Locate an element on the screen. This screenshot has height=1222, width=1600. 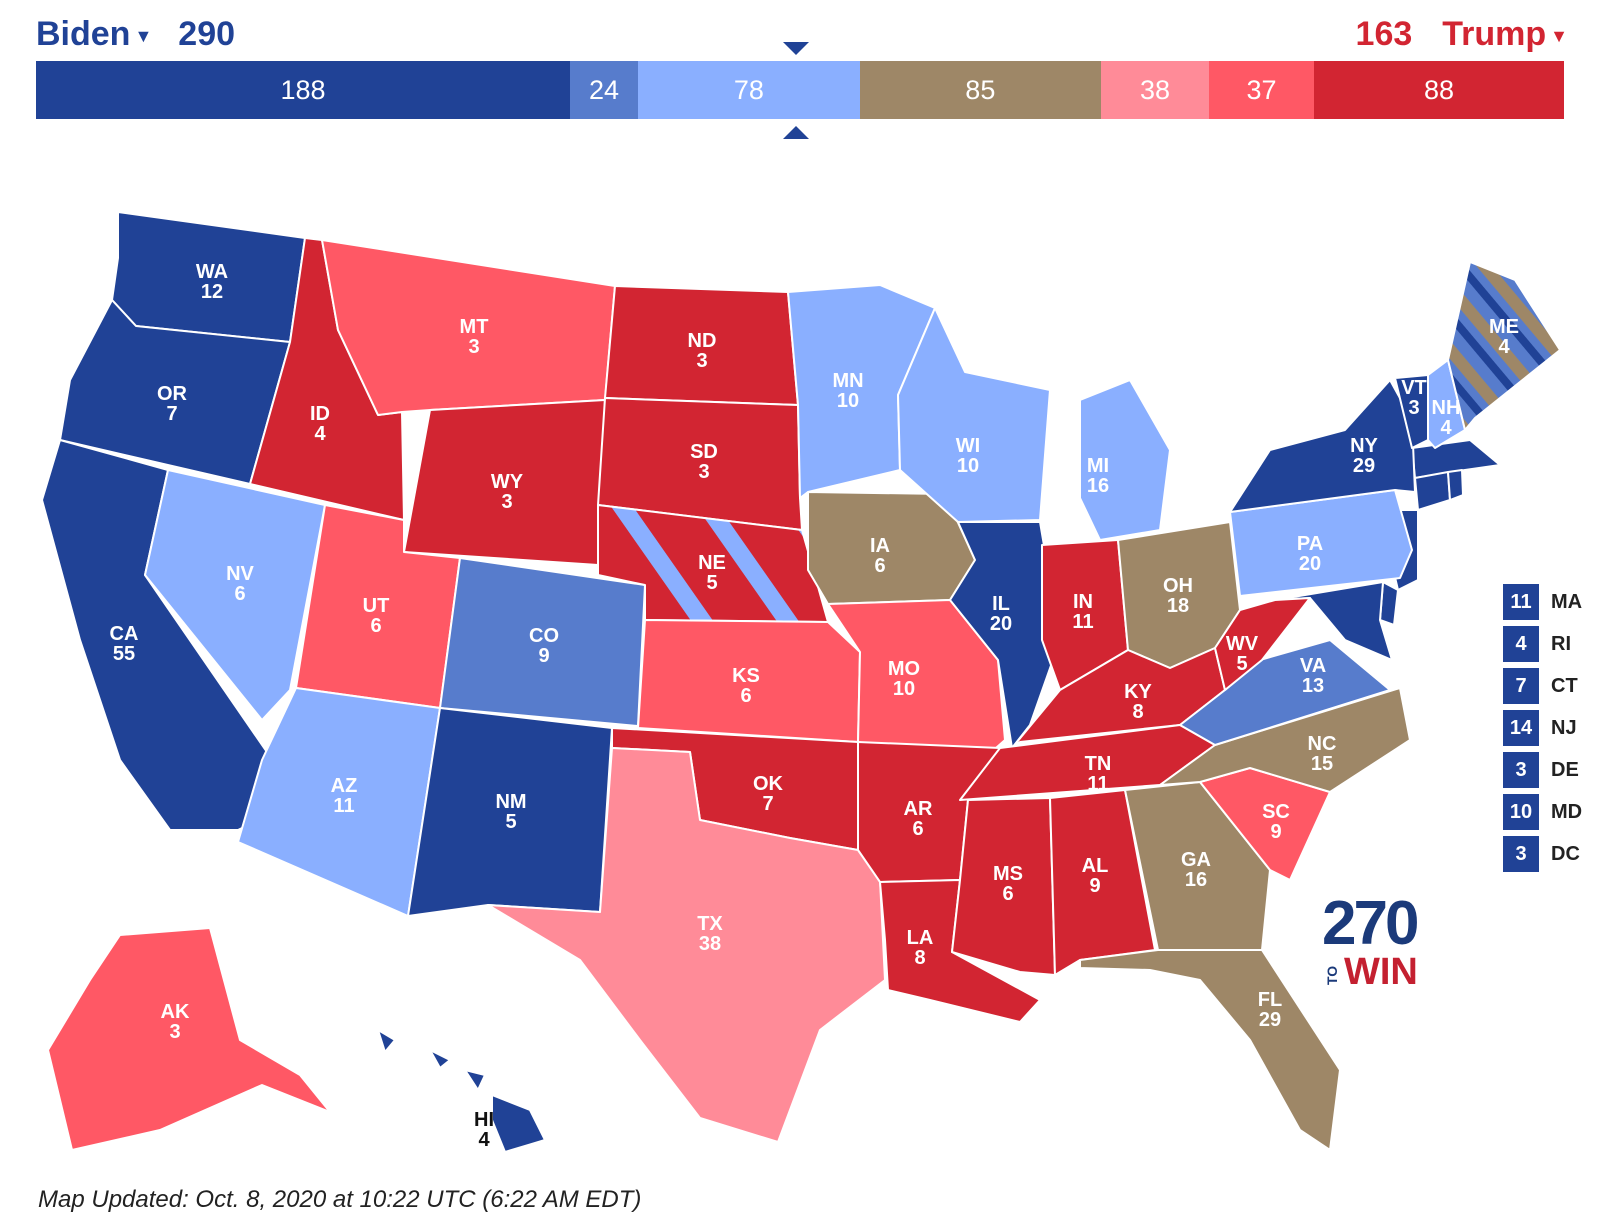
logo-win: WIN is located at coordinates (1381, 972).